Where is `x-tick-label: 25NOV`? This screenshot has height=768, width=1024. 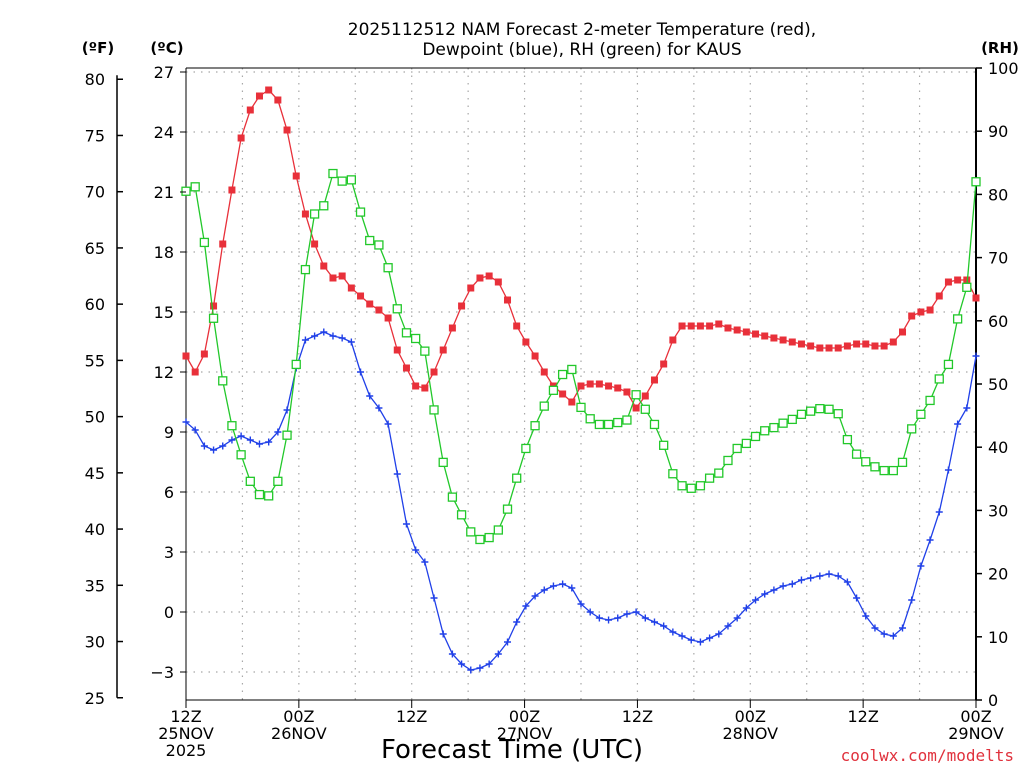
x-tick-label: 25NOV is located at coordinates (186, 733).